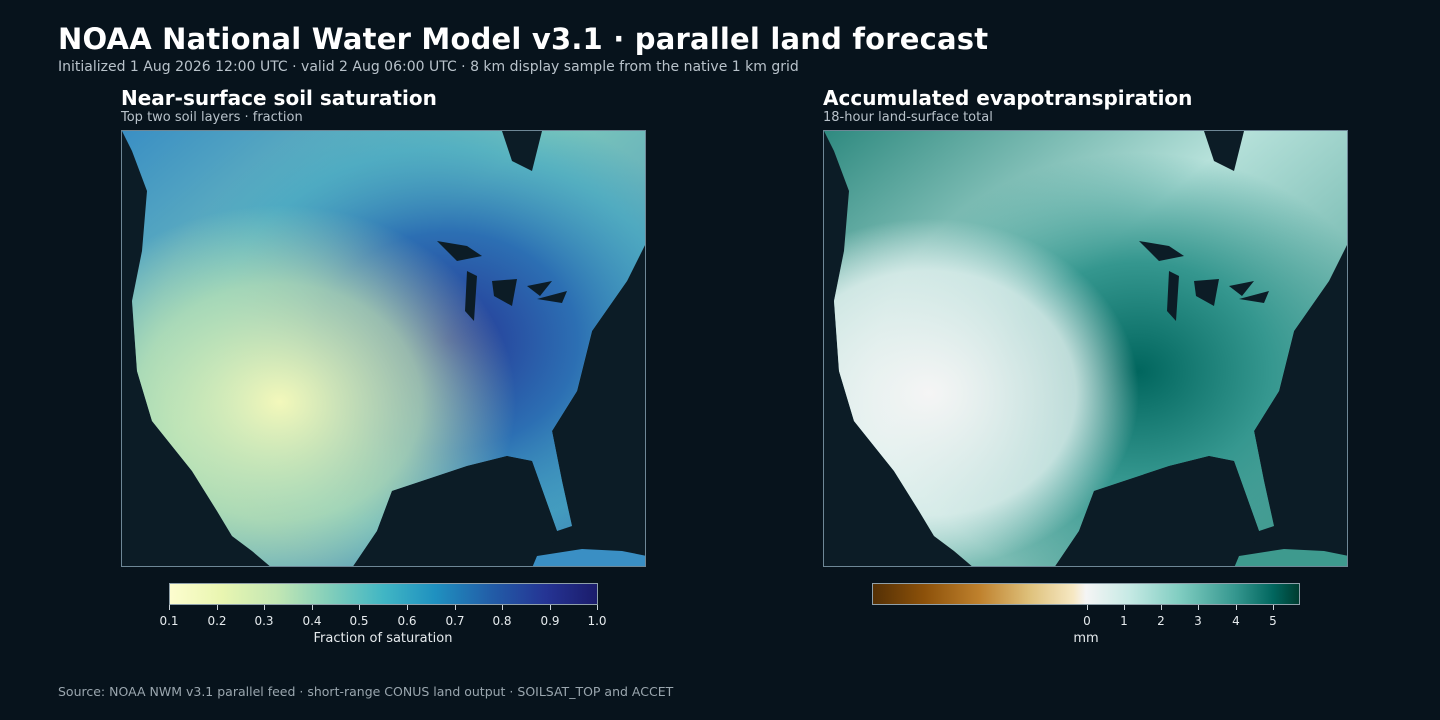 This screenshot has width=1440, height=720. Describe the element at coordinates (279, 98) in the screenshot. I see `soil-saturation-title: Near-surface soil saturation` at that location.